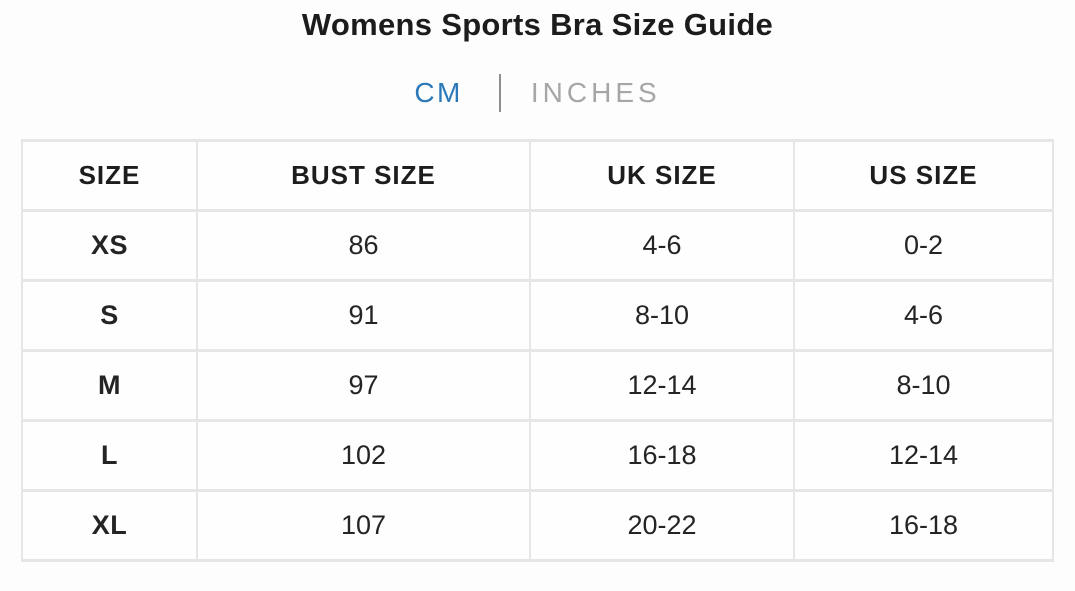 This screenshot has height=591, width=1075. I want to click on cell-us-size: 8-10, so click(923, 385).